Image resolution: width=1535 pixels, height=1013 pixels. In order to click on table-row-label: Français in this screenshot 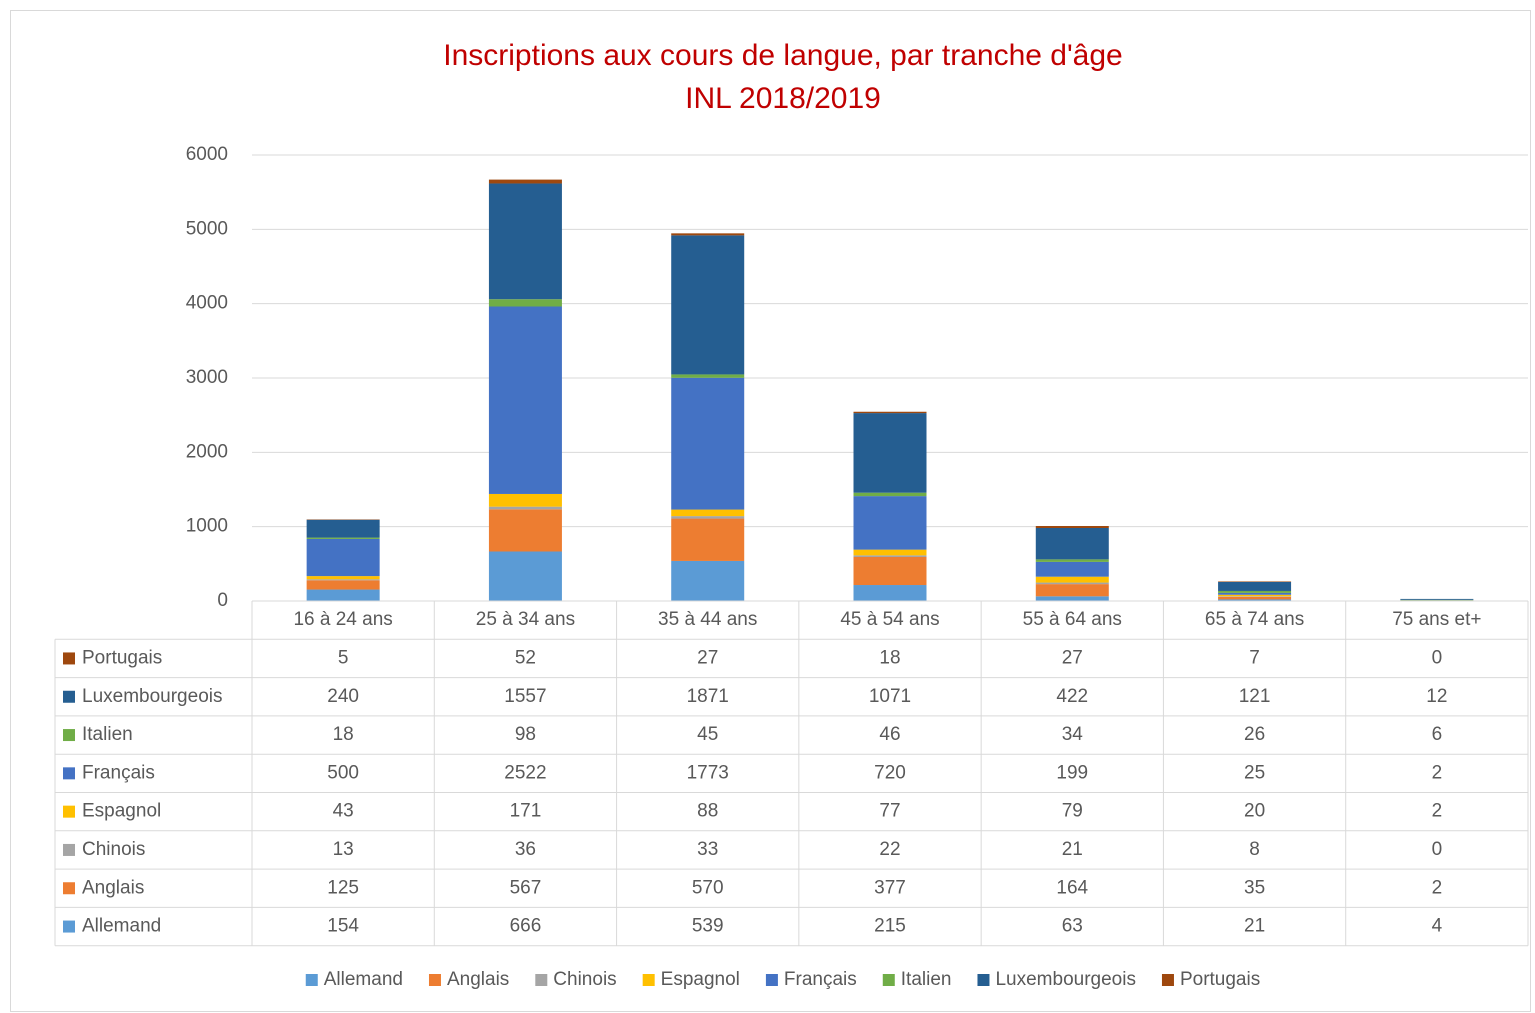, I will do `click(118, 772)`.